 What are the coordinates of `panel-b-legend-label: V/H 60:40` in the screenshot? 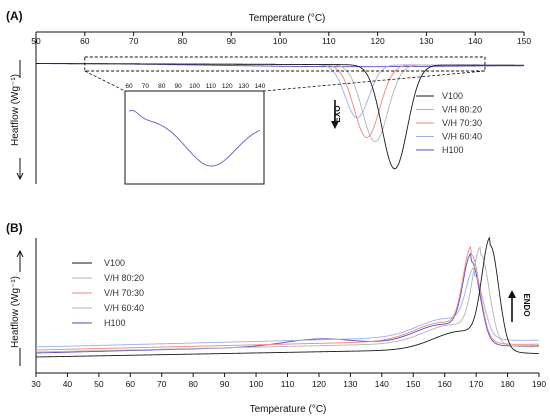 It's located at (124, 308).